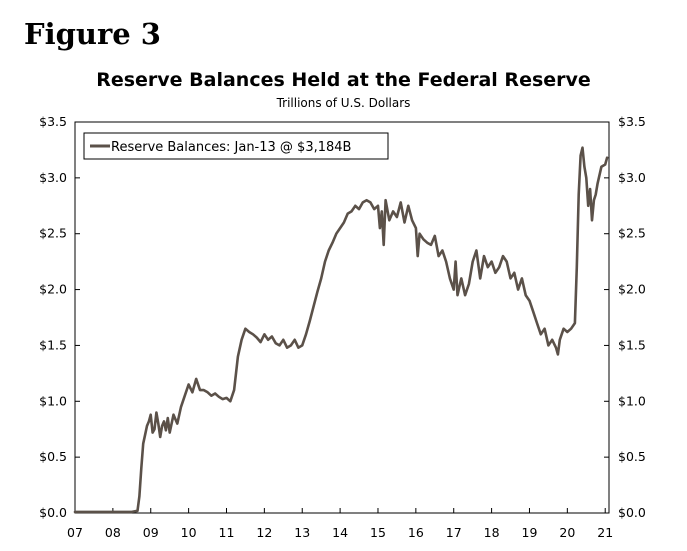 This screenshot has width=687, height=551. Describe the element at coordinates (53, 344) in the screenshot. I see `y-tick-label-left: $1.5` at that location.